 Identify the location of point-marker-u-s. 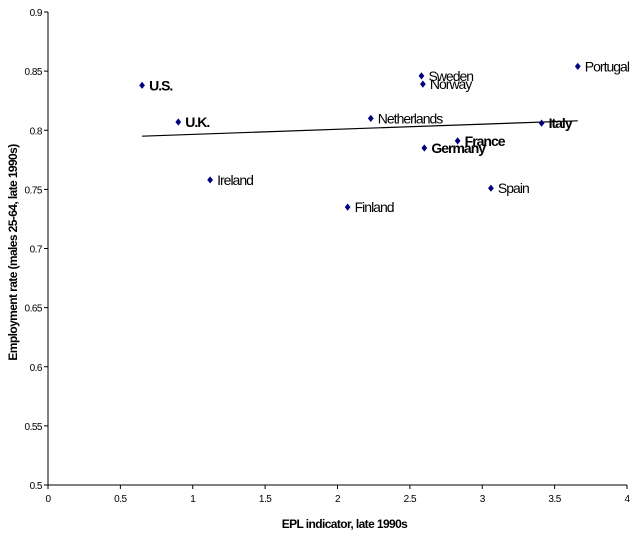
(142, 85).